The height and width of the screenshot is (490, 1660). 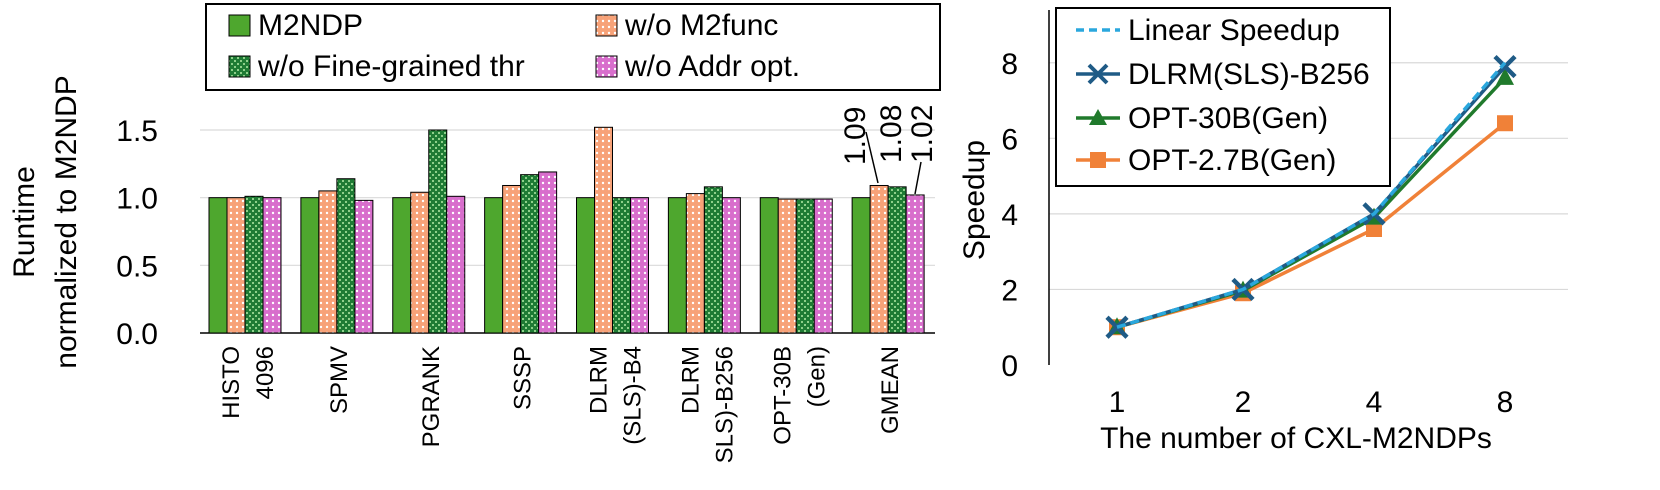 What do you see at coordinates (530, 254) in the screenshot?
I see `bar-w-o-fine-grained-thr-sssp` at bounding box center [530, 254].